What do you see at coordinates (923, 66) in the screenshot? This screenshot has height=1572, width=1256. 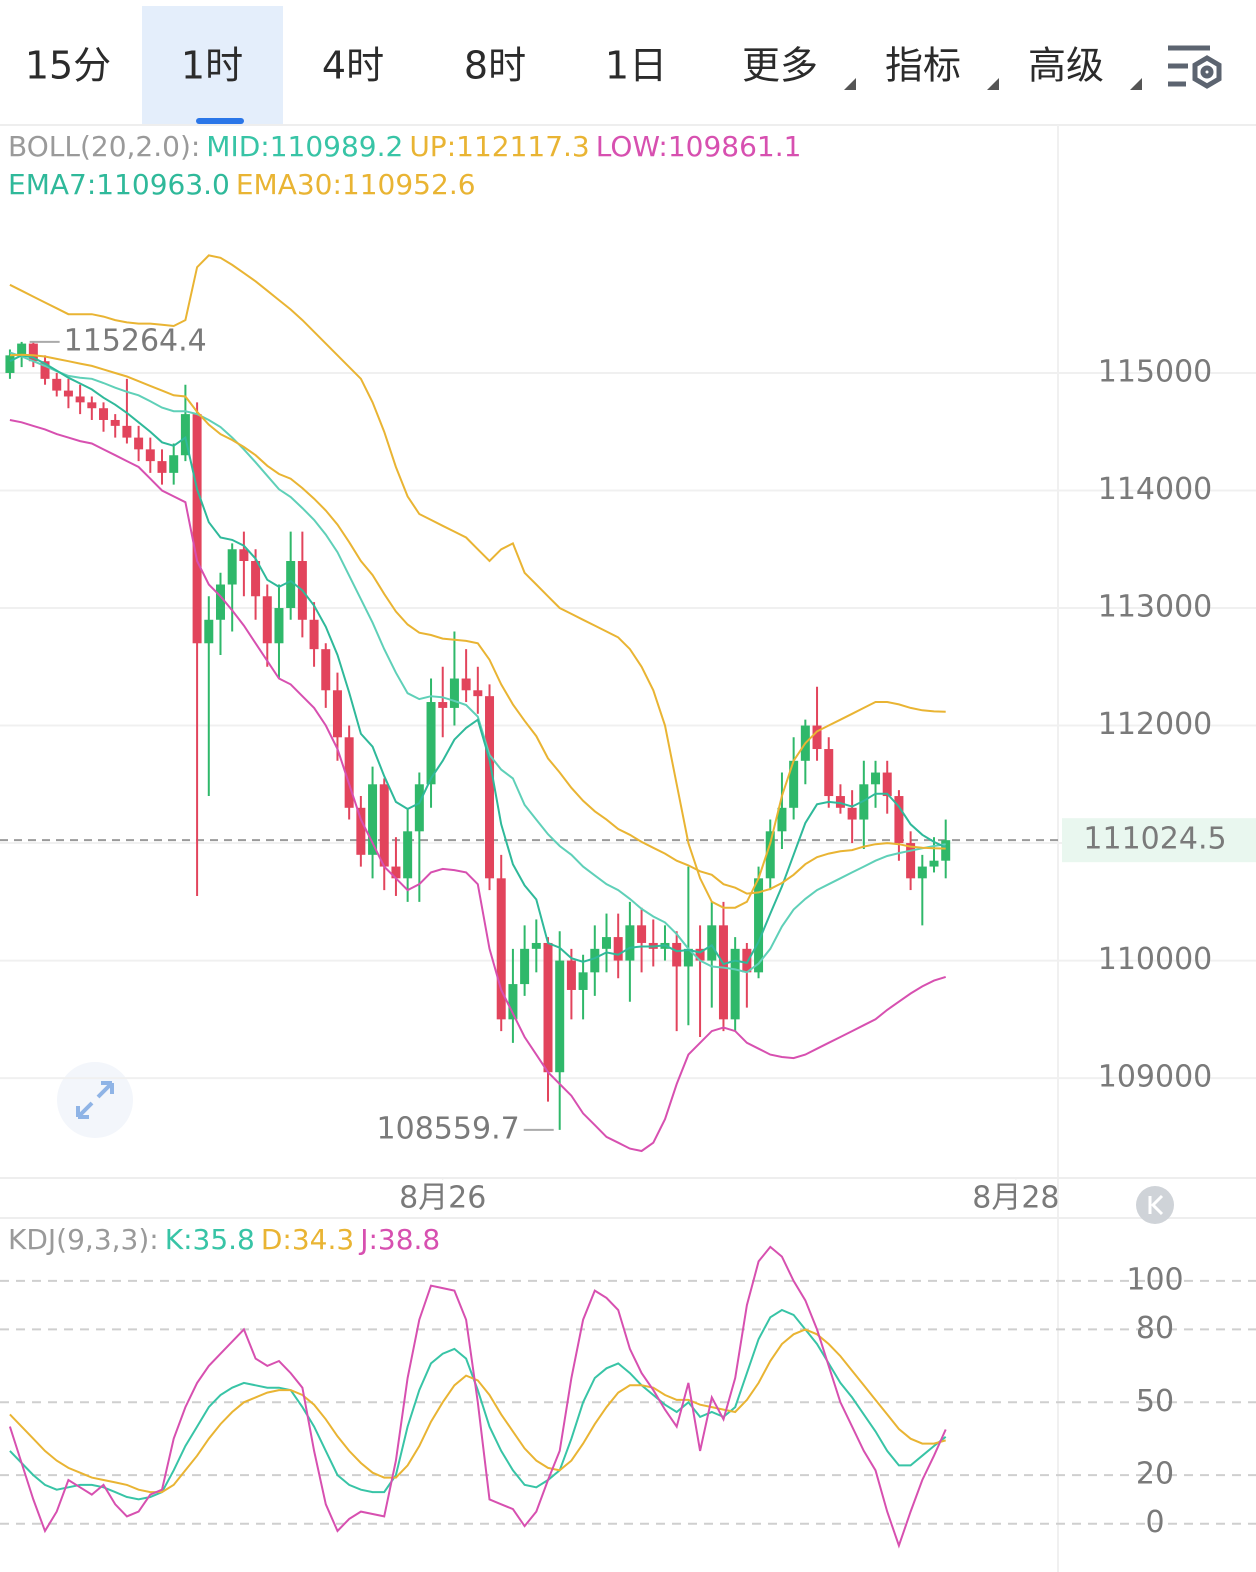 I see `tab: 指标` at bounding box center [923, 66].